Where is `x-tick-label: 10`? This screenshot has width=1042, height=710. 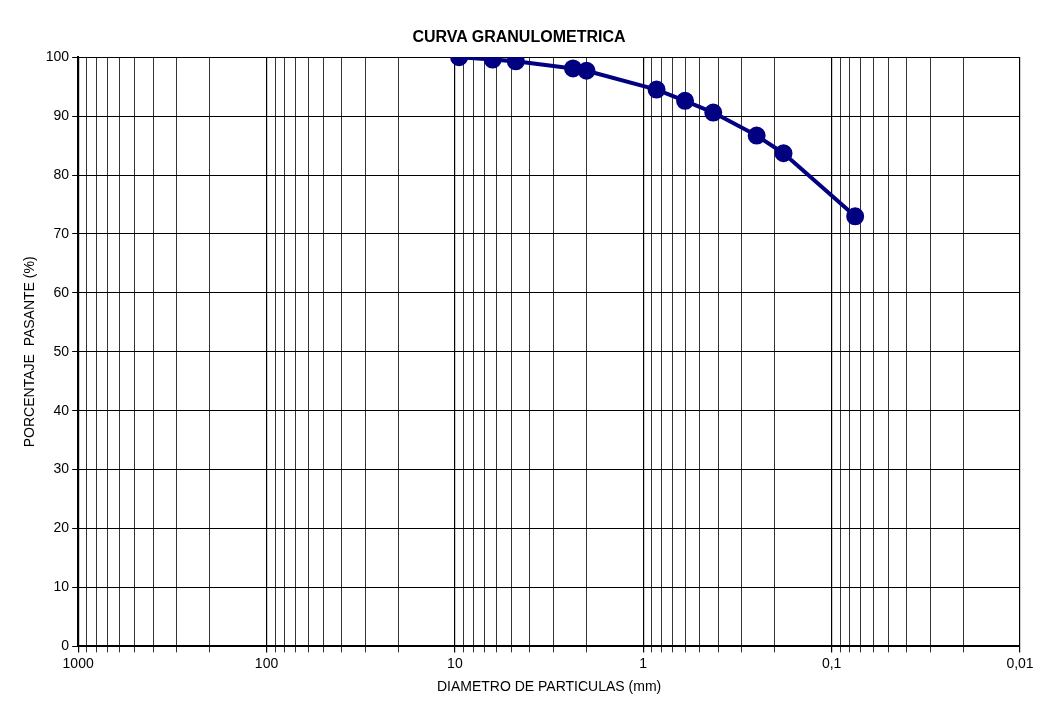 x-tick-label: 10 is located at coordinates (455, 662).